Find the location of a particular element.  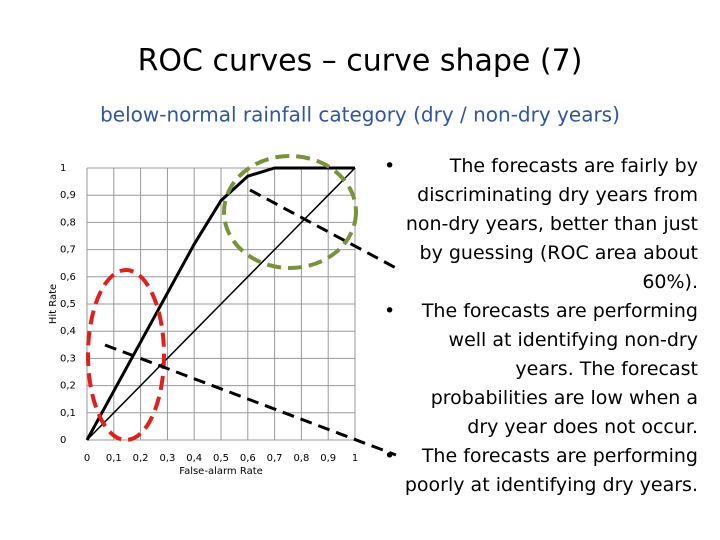

x-axis-label: False-alarm Rate is located at coordinates (221, 471).